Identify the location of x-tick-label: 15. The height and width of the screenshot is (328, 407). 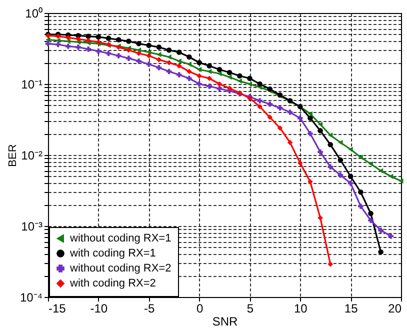
(351, 309).